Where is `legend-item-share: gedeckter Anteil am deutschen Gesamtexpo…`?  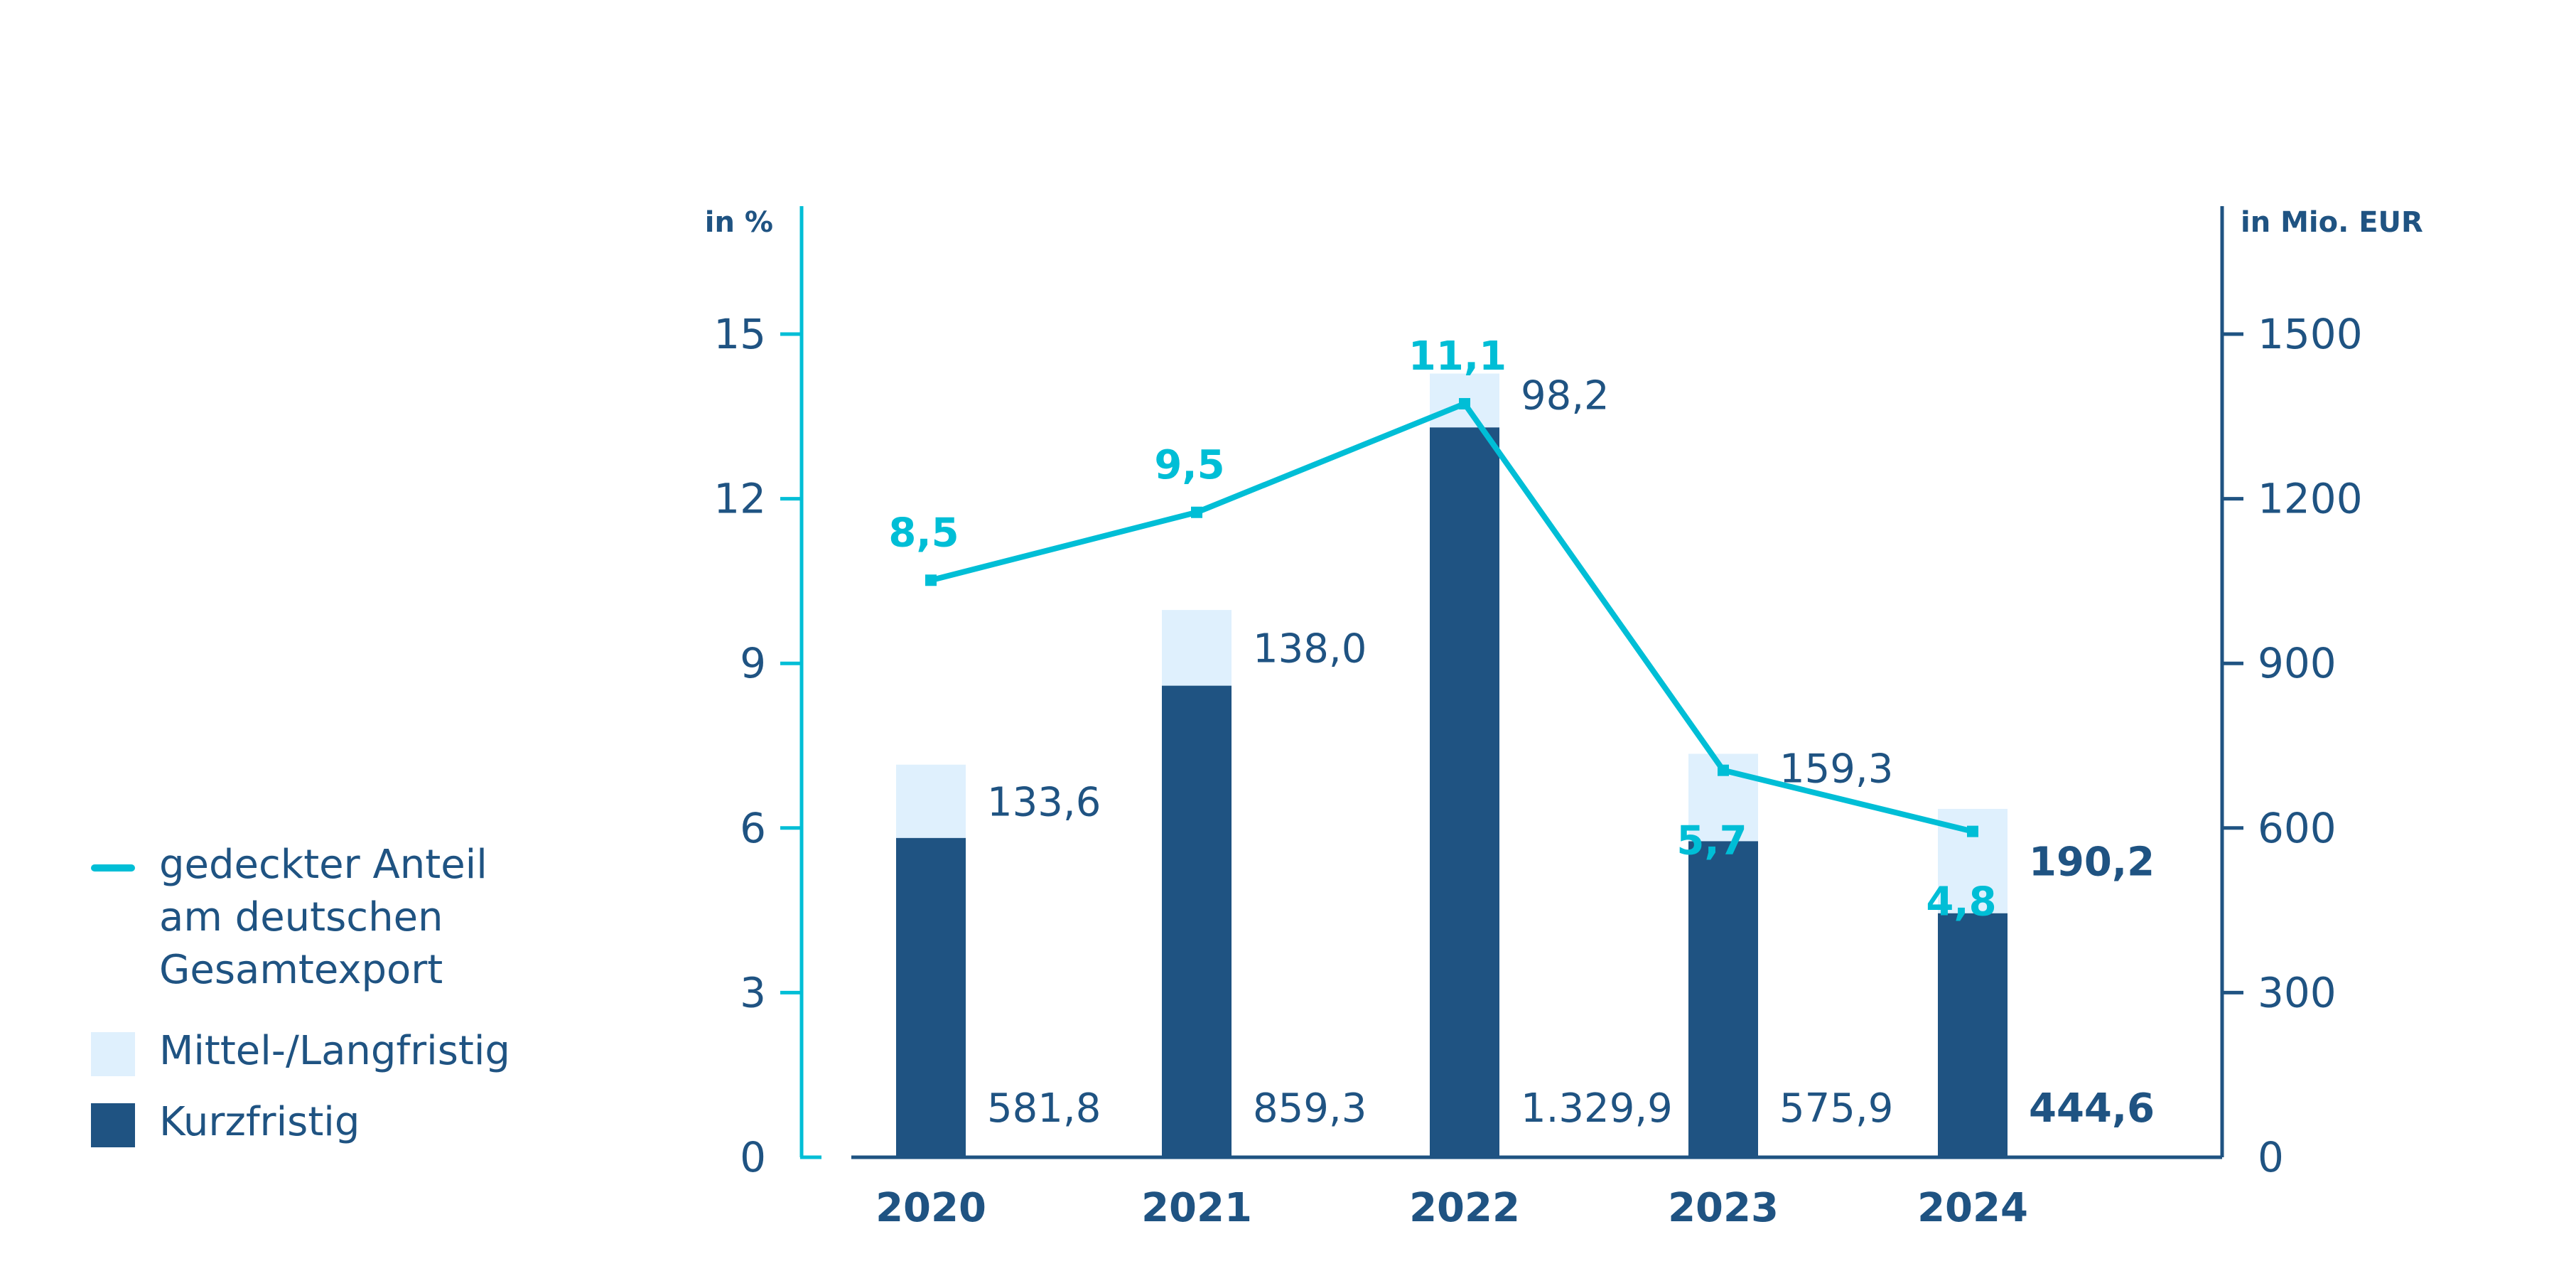 legend-item-share: gedeckter Anteil am deutschen Gesamtexpo… is located at coordinates (345, 918).